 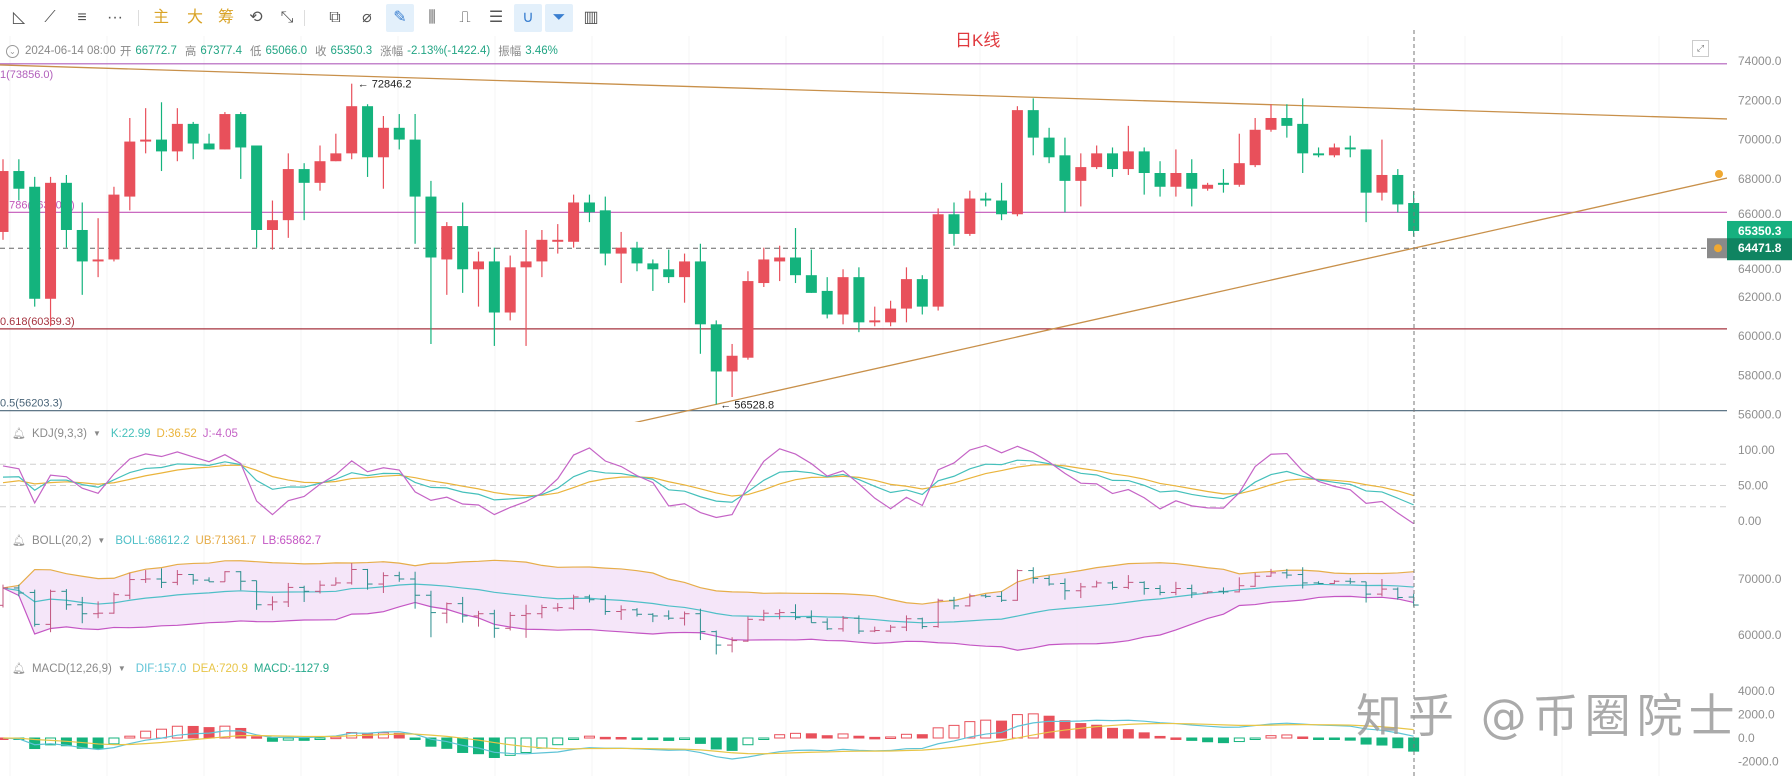 What do you see at coordinates (287, 17) in the screenshot?
I see `line-star-icon: ⤡` at bounding box center [287, 17].